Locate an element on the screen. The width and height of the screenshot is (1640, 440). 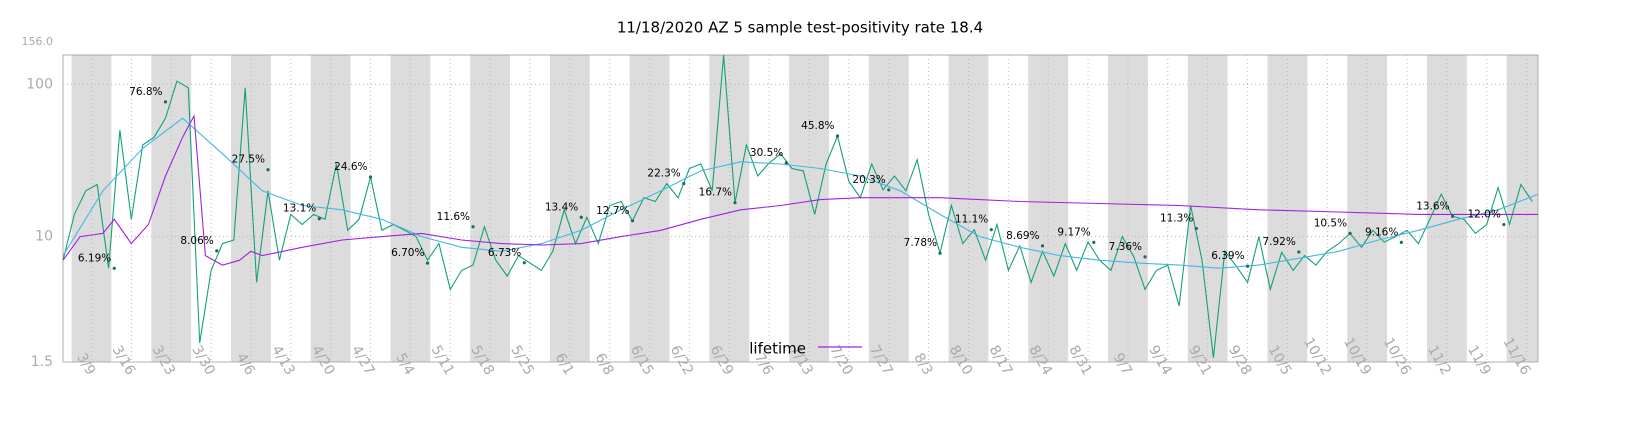
annotation-label: 9.17% is located at coordinates (1073, 232).